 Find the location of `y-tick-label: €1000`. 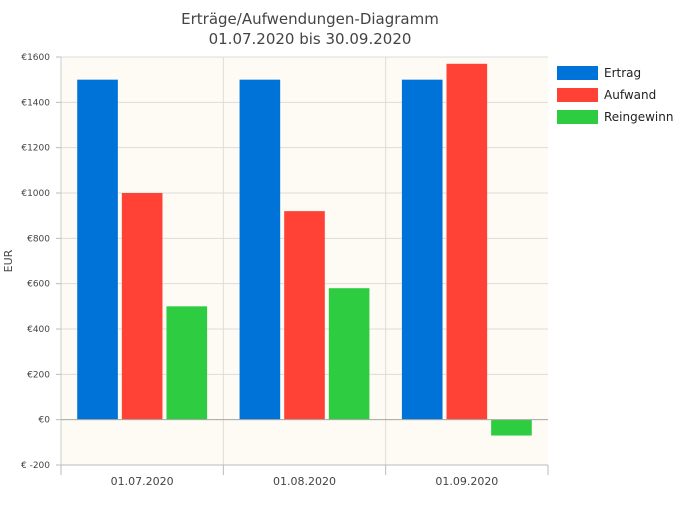

y-tick-label: €1000 is located at coordinates (35, 194).